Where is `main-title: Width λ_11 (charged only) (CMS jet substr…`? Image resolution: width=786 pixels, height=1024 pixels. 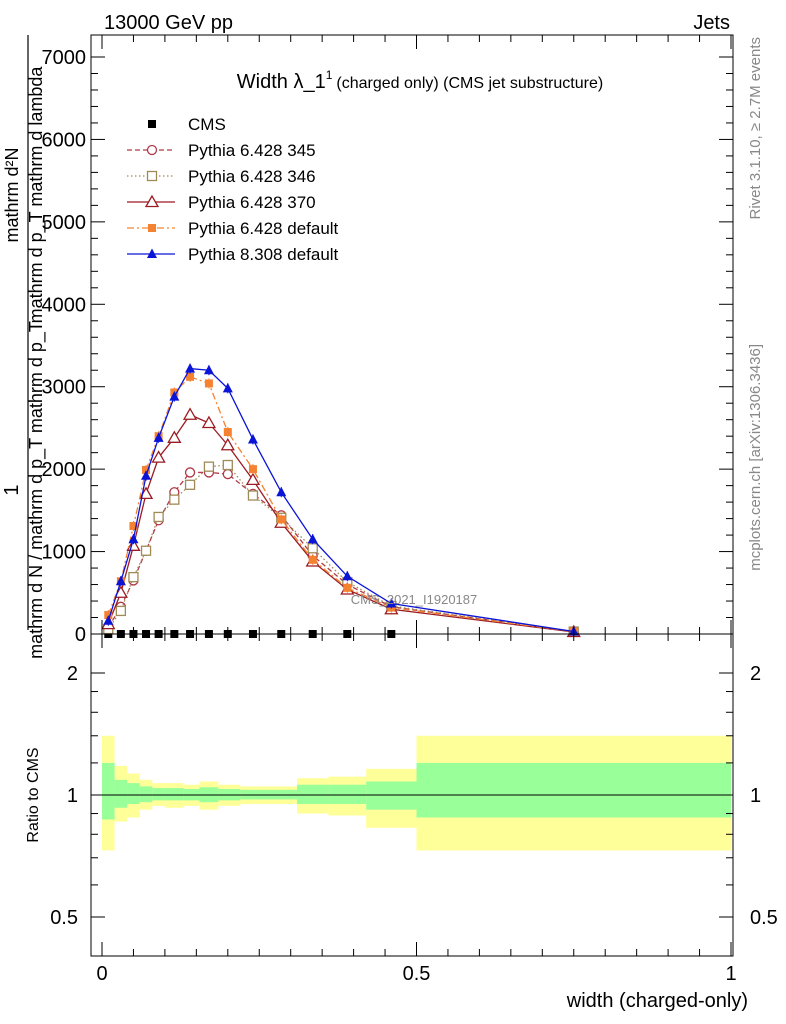 main-title: Width λ_11 (charged only) (CMS jet substr… is located at coordinates (420, 80).